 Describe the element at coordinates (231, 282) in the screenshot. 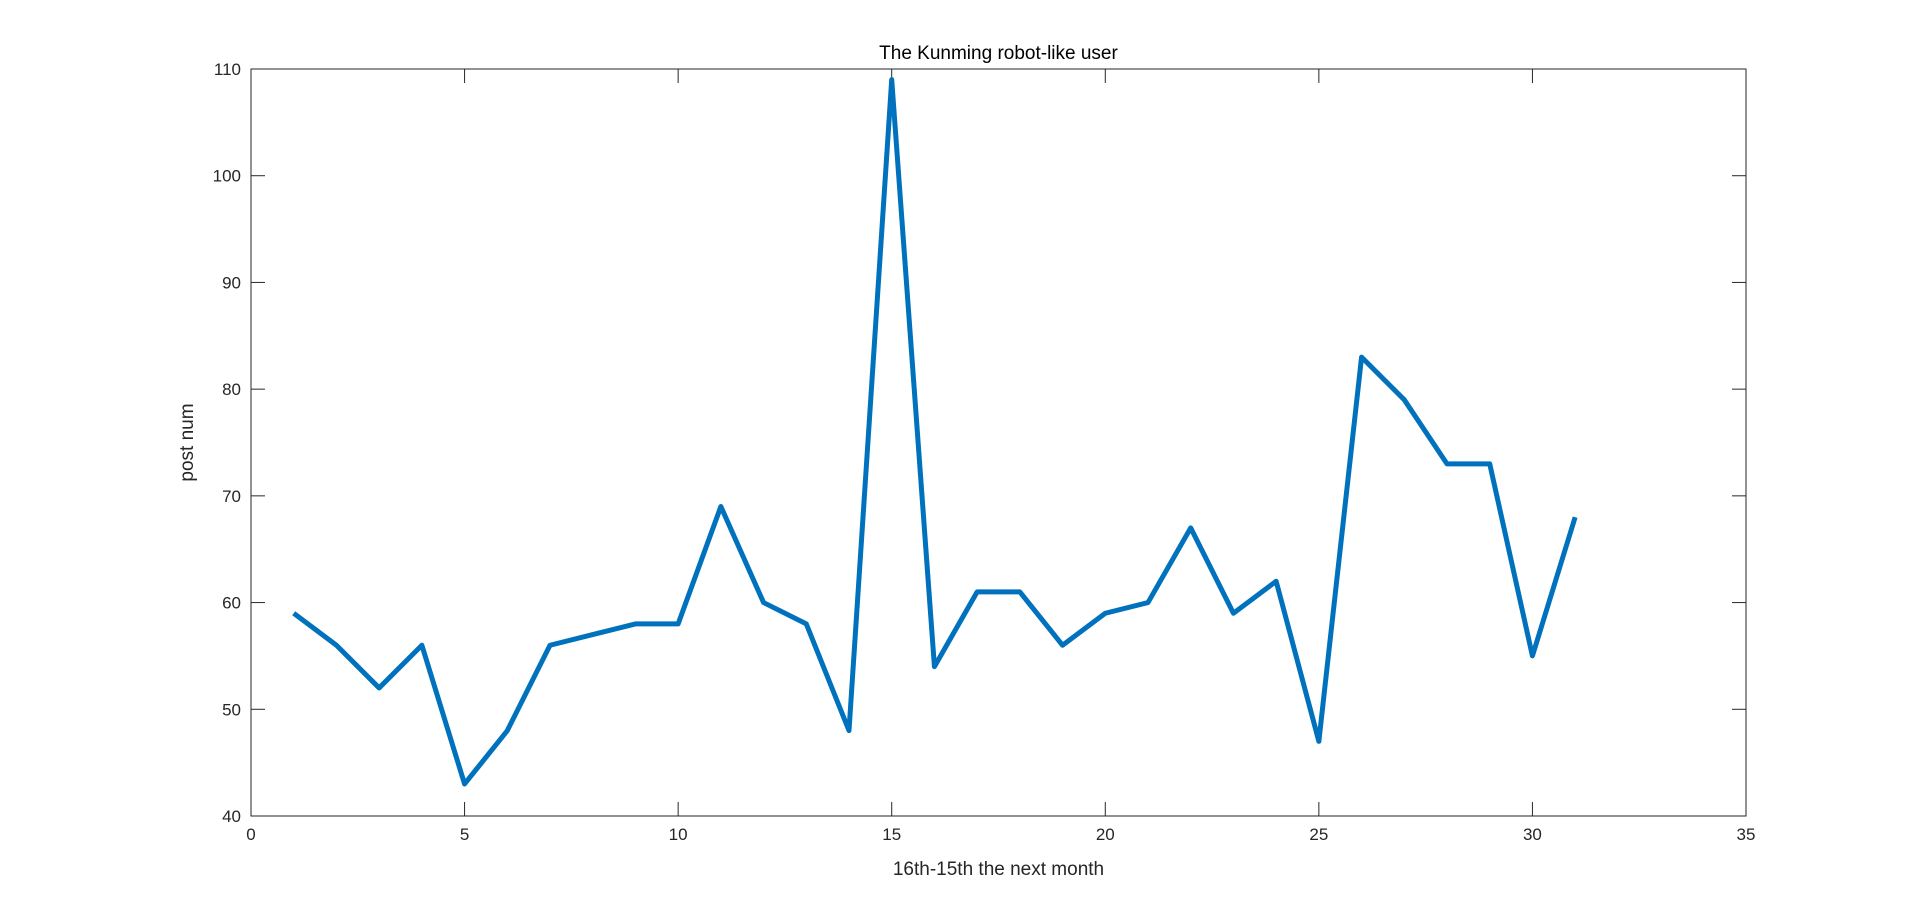

I see `y-tick-label: 90` at that location.